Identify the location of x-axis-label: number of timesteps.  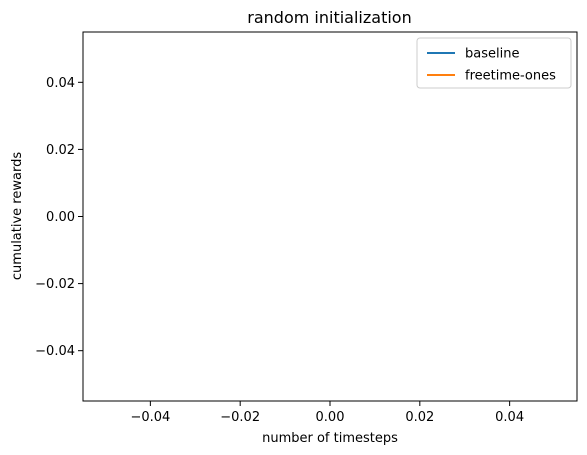
(330, 438).